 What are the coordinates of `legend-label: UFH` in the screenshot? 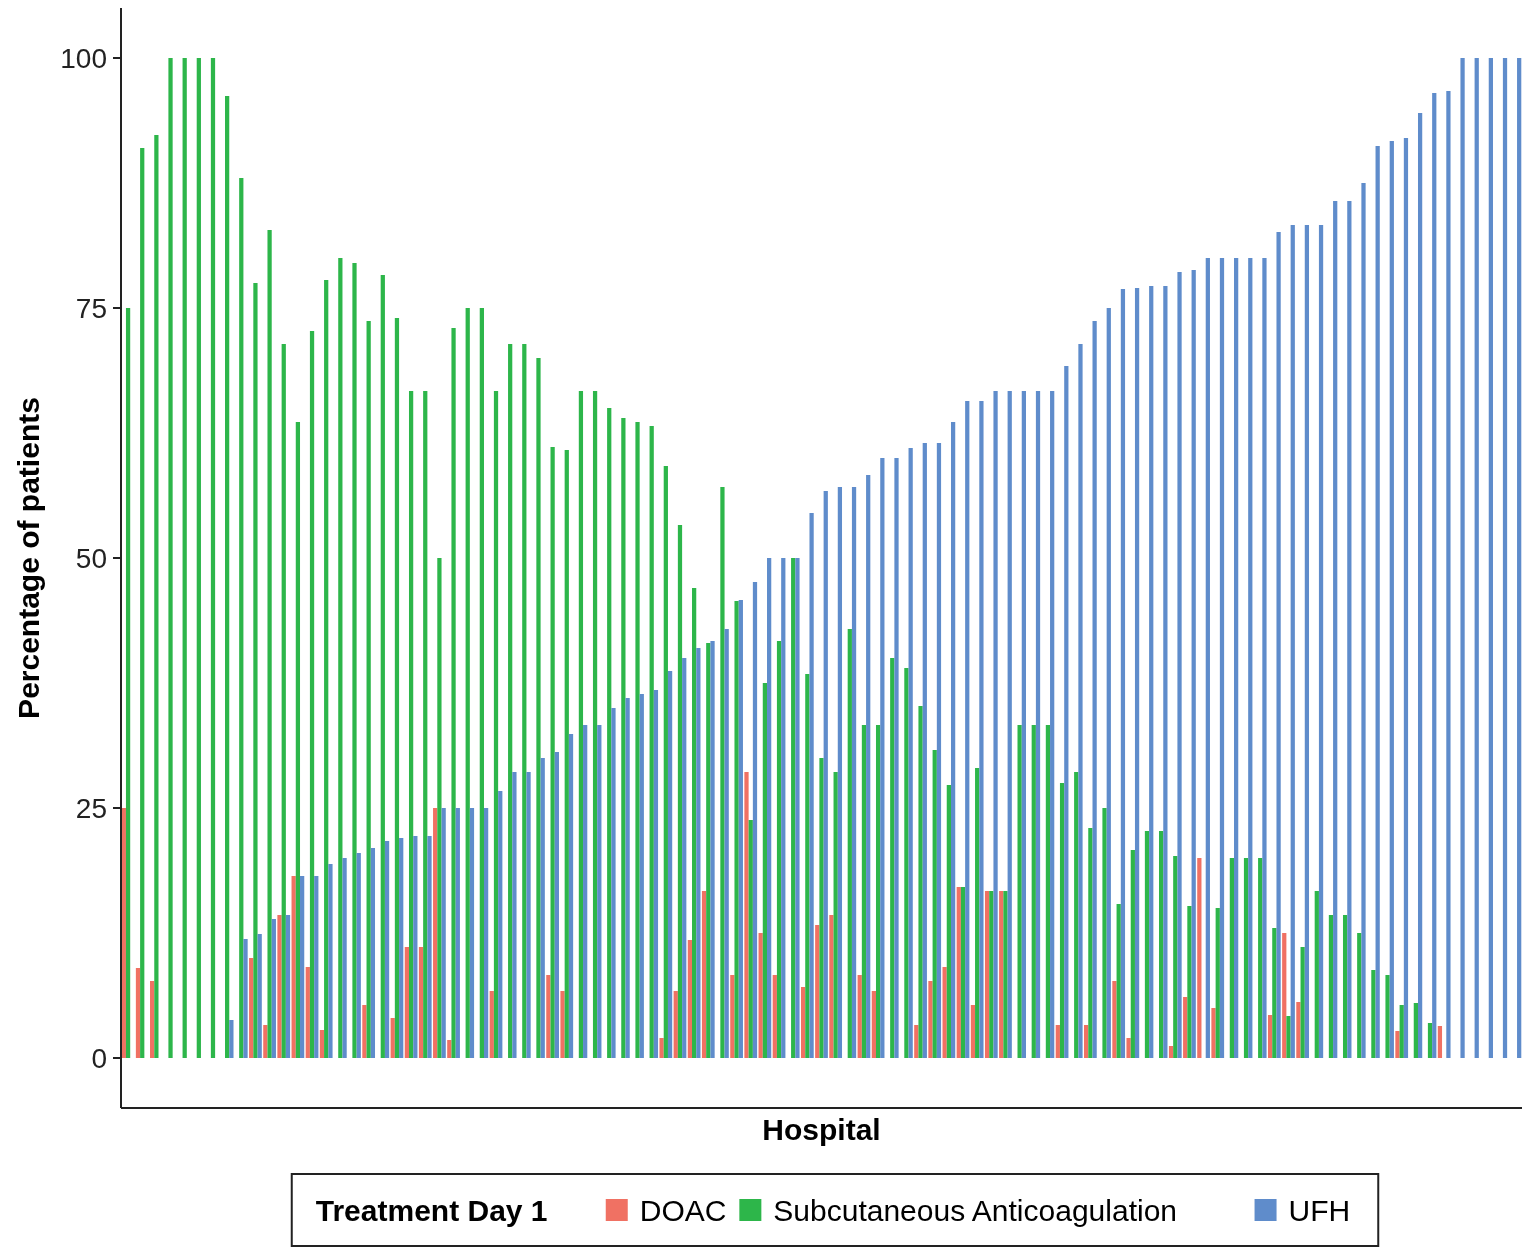 It's located at (1319, 1210).